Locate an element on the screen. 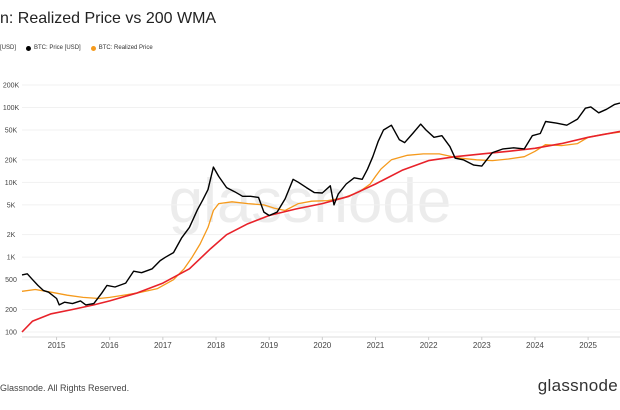 Image resolution: width=620 pixels, height=410 pixels. x-tick-label: 2015 is located at coordinates (57, 345).